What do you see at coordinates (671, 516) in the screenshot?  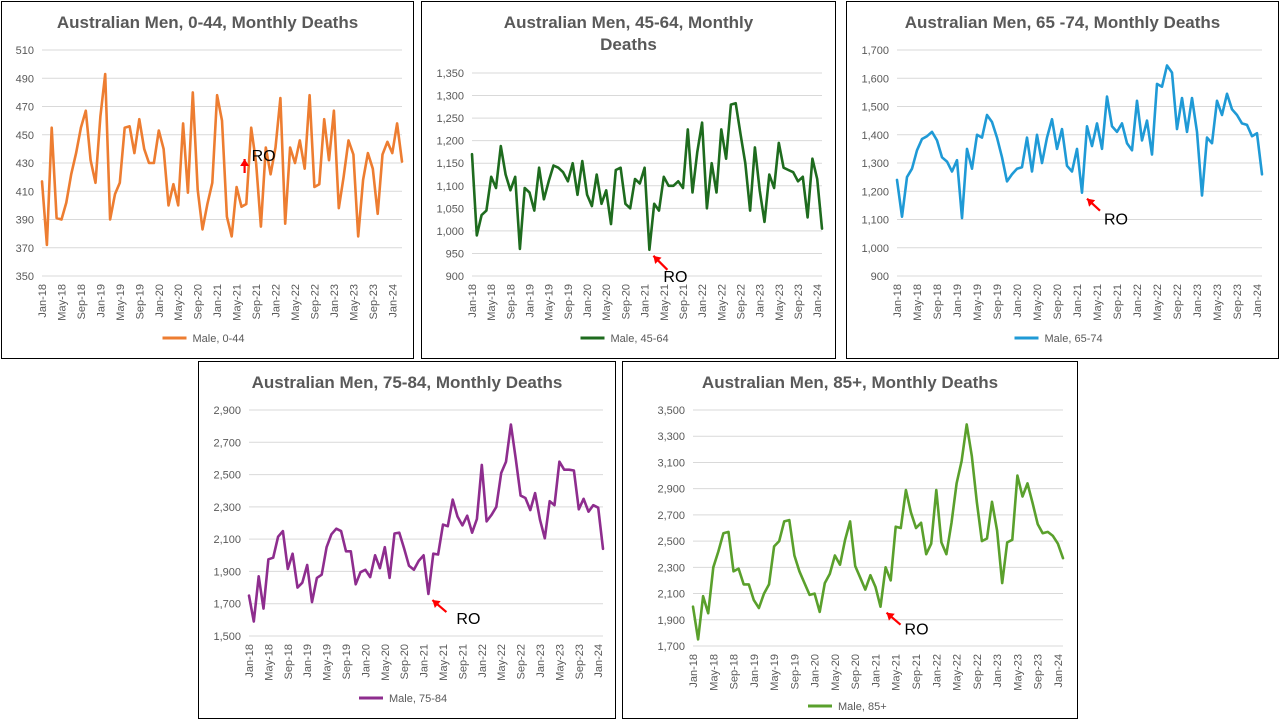 I see `y-tick-label: 2,700` at bounding box center [671, 516].